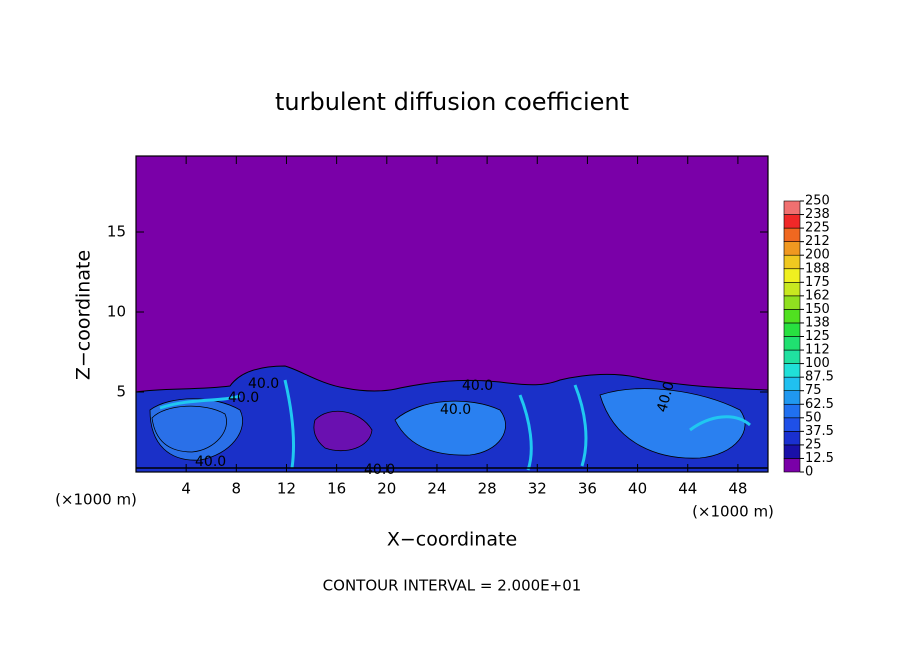 The image size is (904, 654). I want to click on field-cell, so click(343, 431).